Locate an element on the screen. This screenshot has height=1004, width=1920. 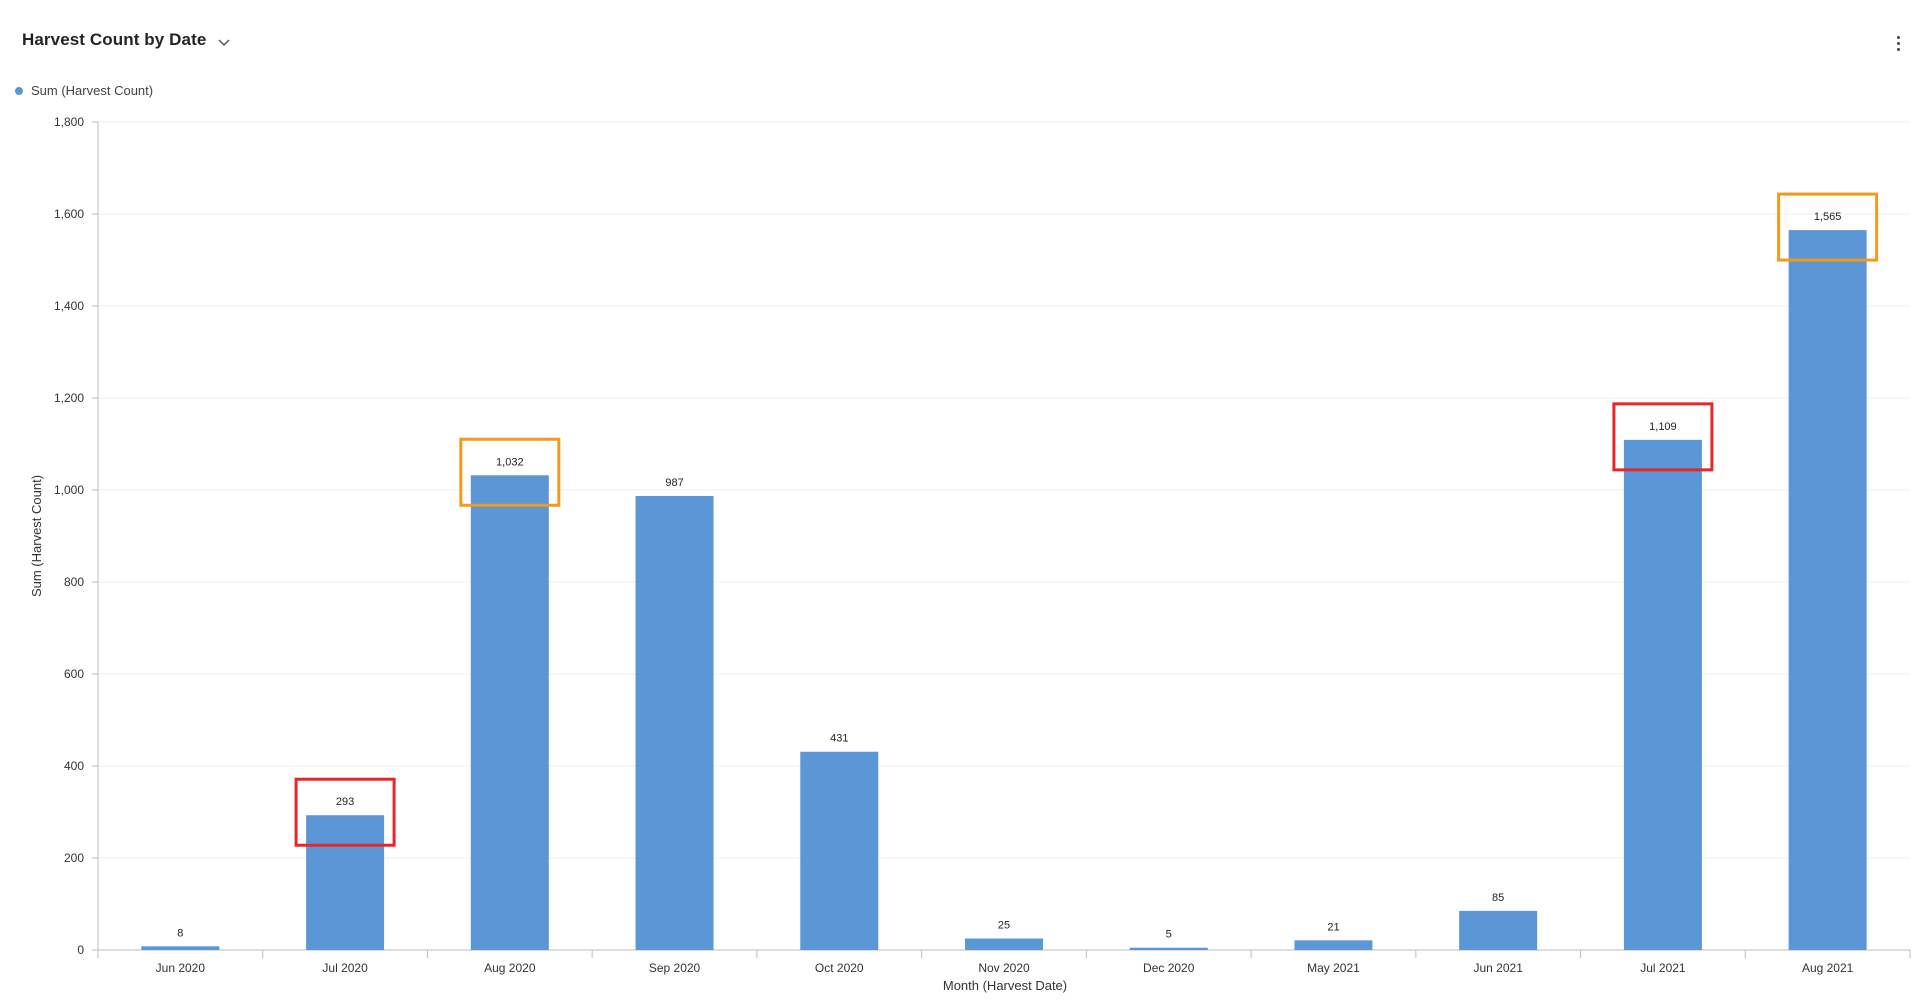
x-tick-label: Nov 2020 is located at coordinates (1004, 968).